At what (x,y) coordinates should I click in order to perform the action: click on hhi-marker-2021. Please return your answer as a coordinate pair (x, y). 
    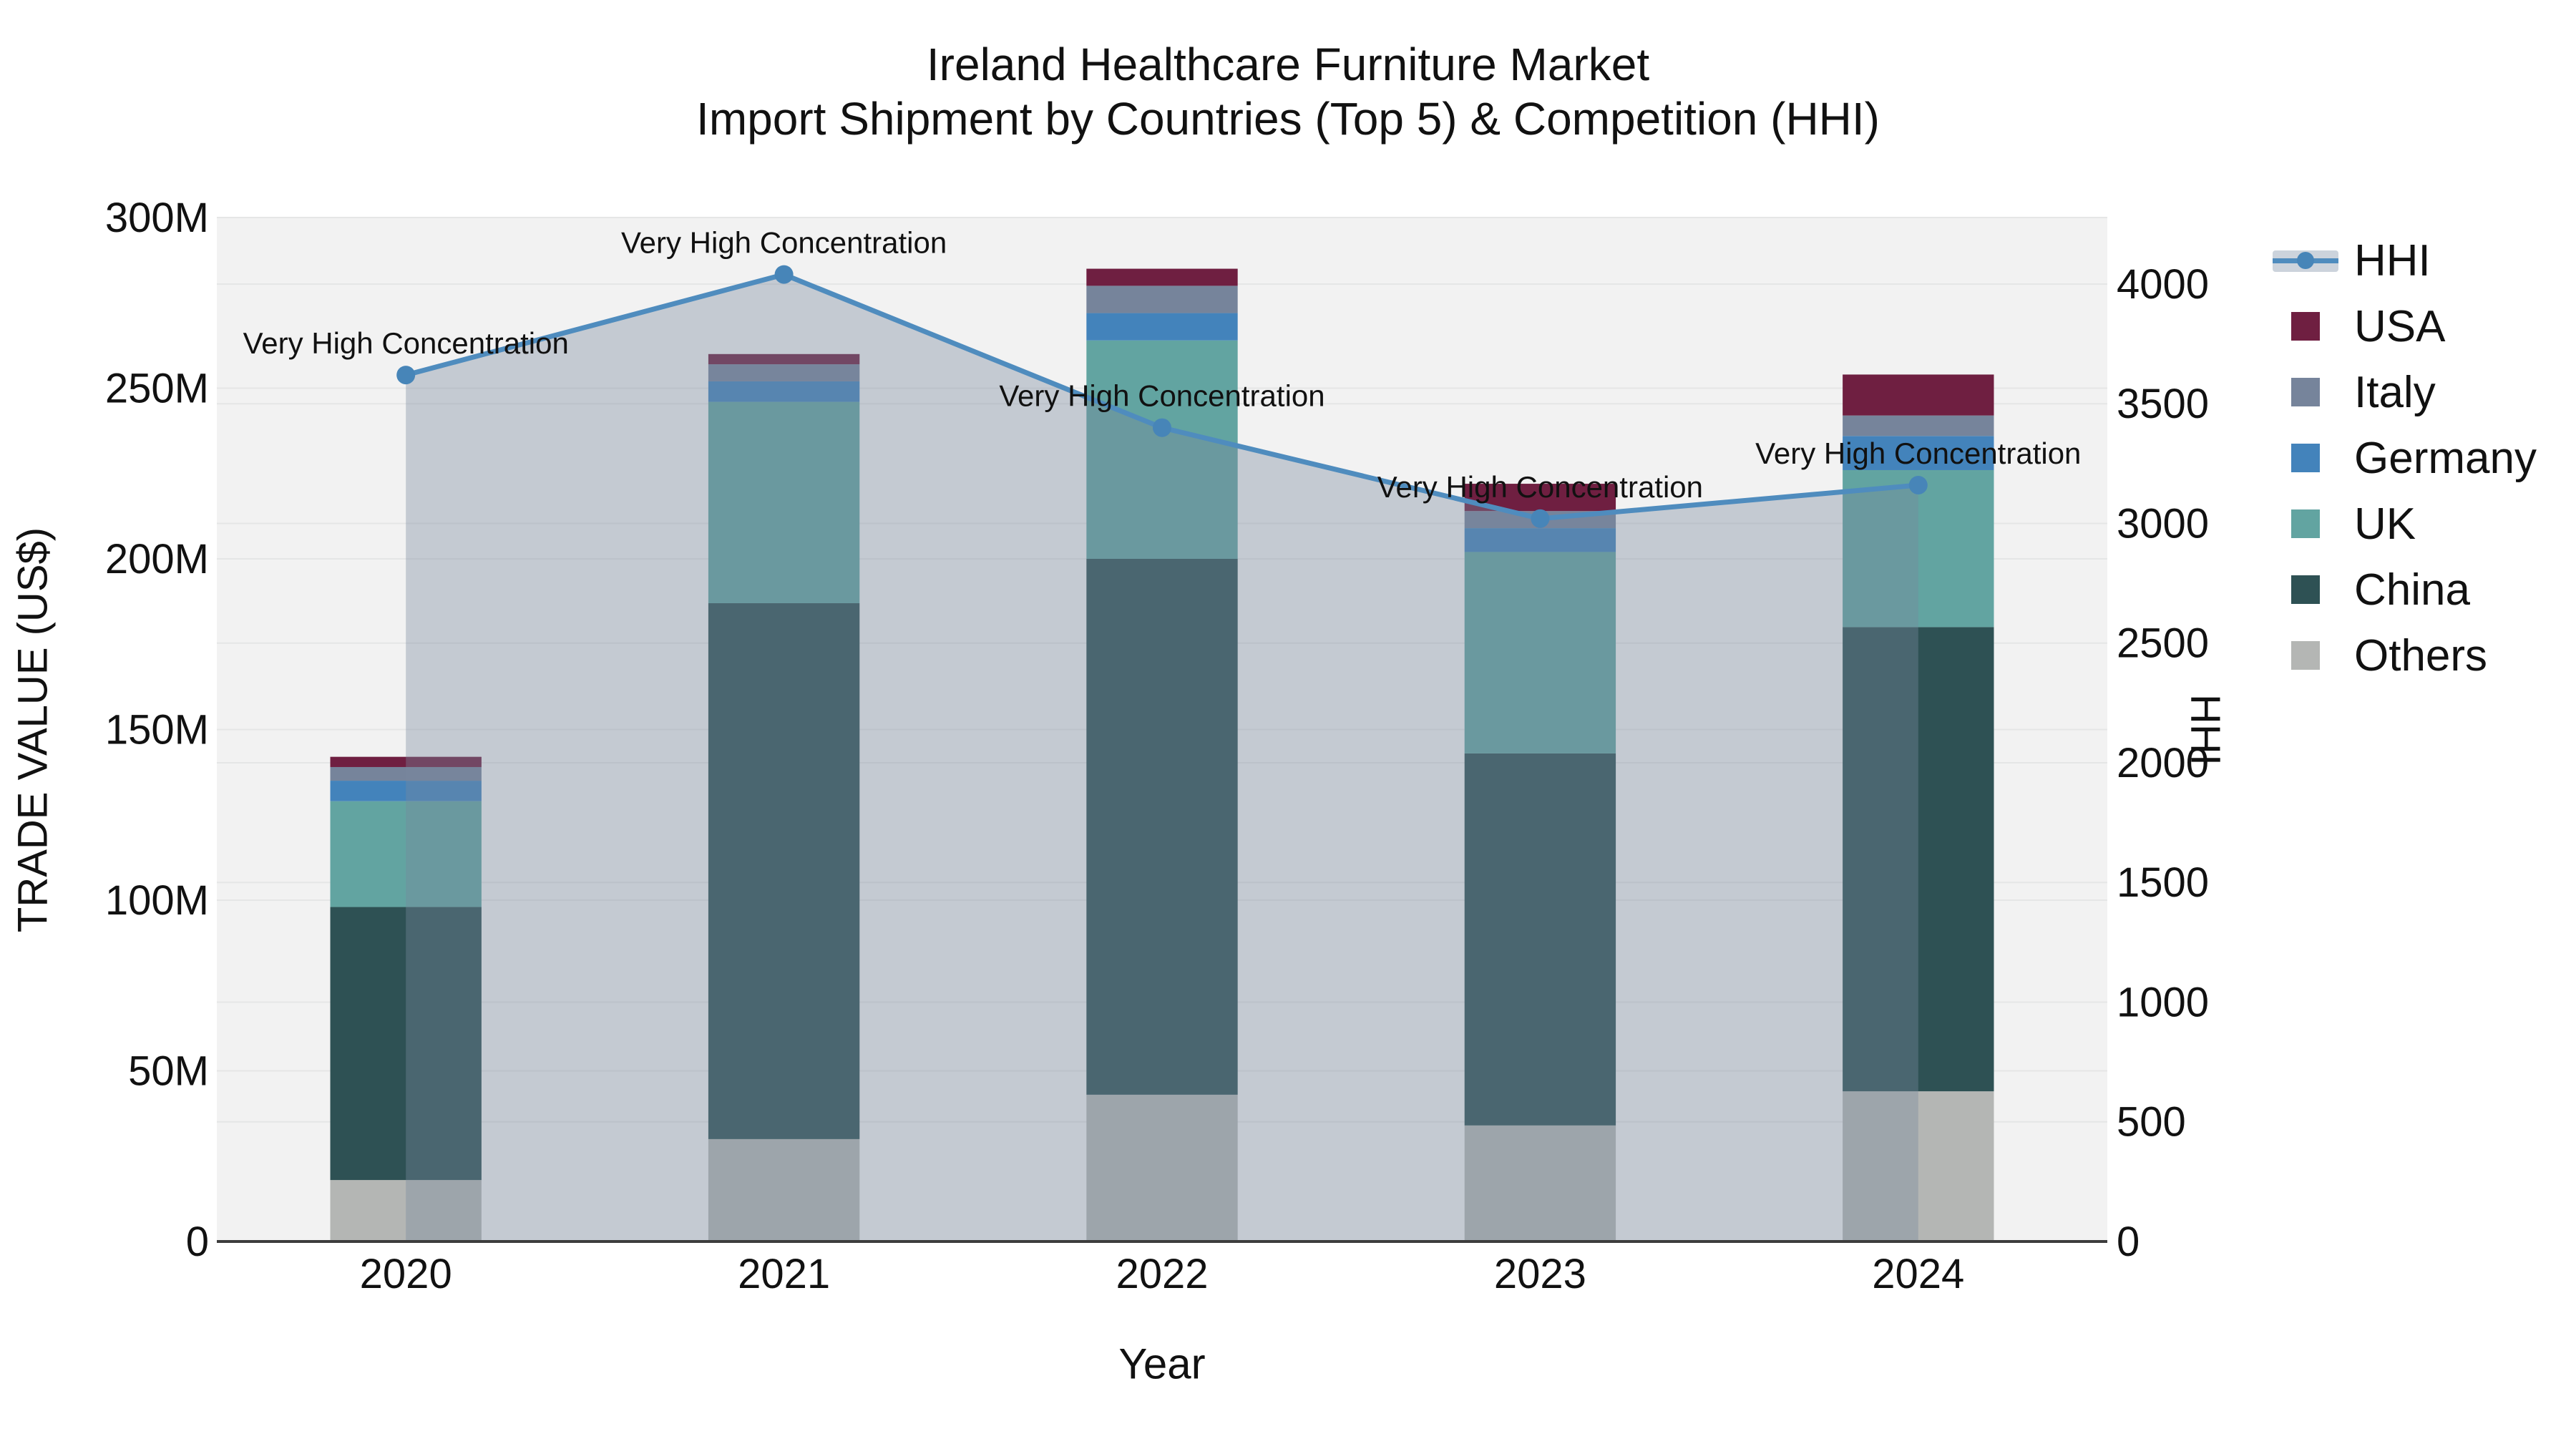
    Looking at the image, I should click on (784, 274).